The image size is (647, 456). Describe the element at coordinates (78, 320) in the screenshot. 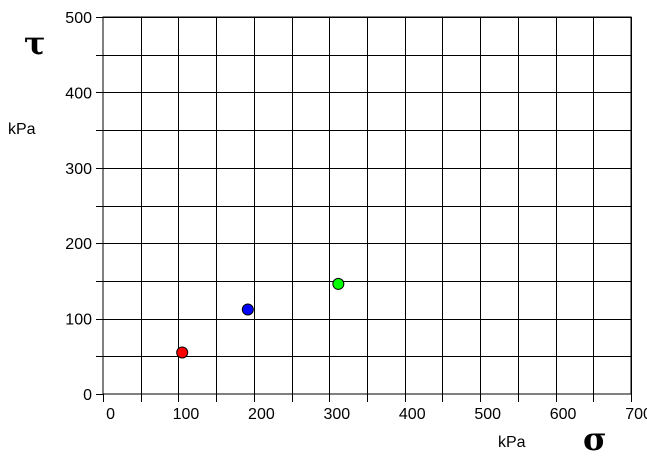

I see `y-tick-label: 100` at that location.